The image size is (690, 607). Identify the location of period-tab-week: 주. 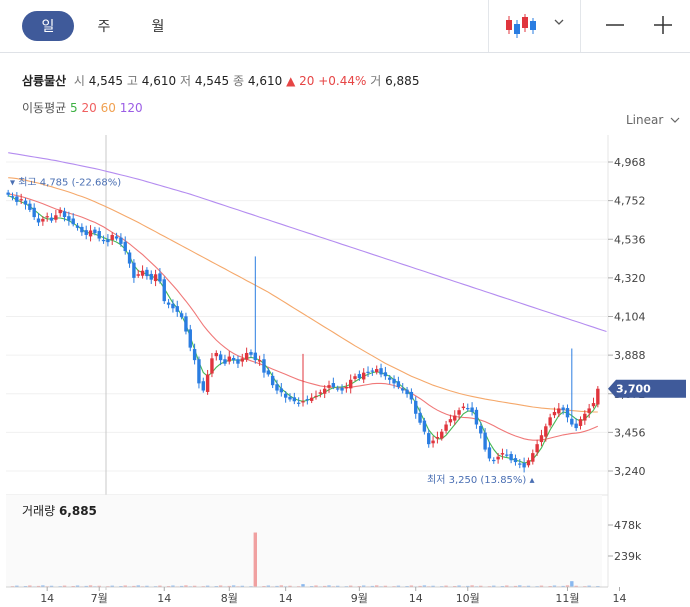
(104, 27).